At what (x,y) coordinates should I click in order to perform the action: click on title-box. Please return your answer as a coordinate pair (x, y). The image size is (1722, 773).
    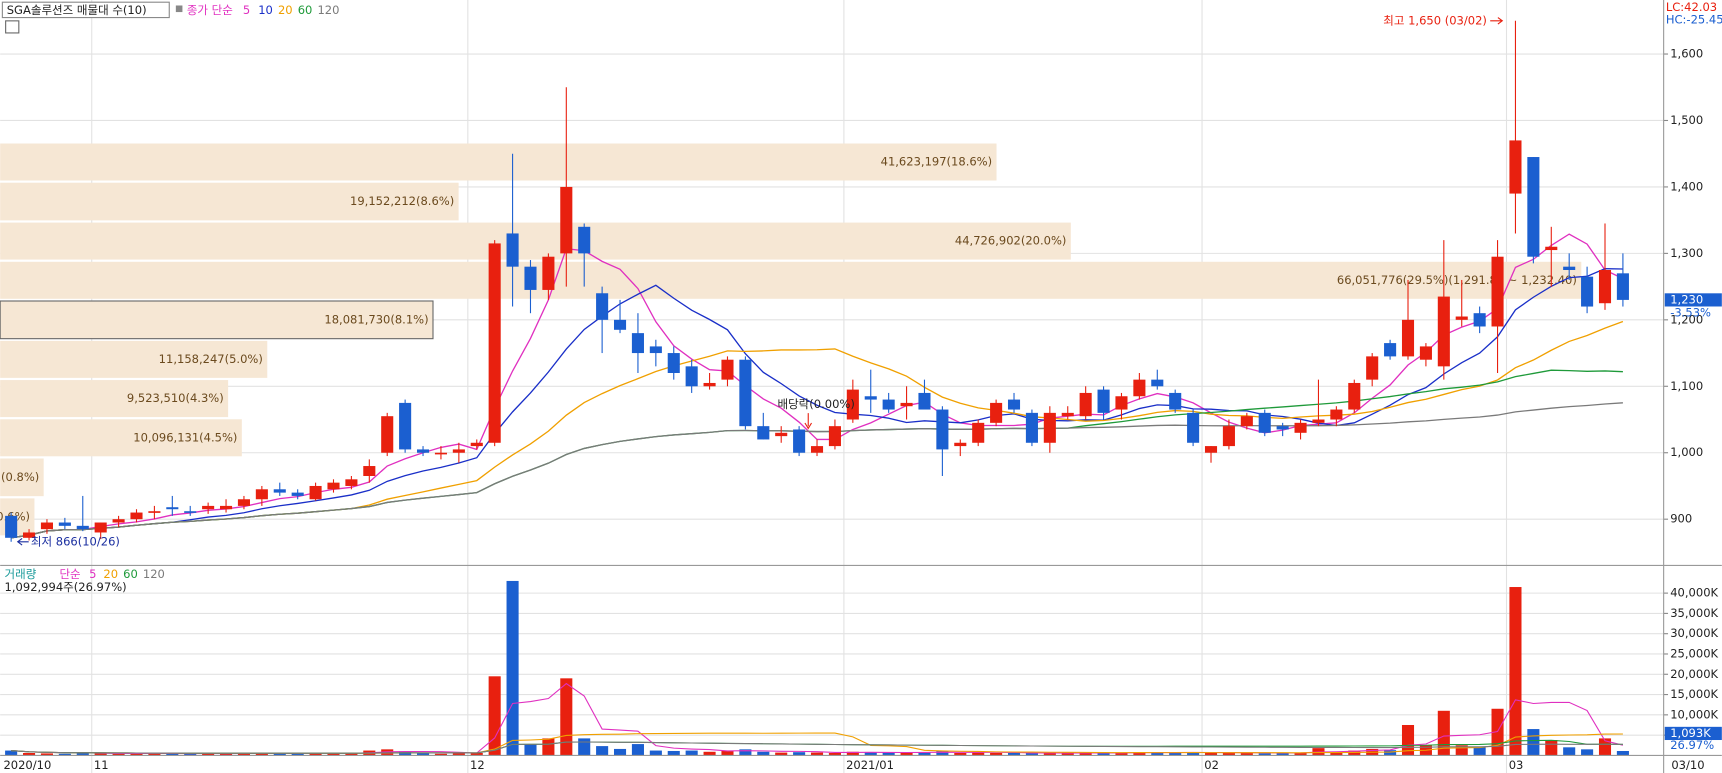
    Looking at the image, I should click on (85, 10).